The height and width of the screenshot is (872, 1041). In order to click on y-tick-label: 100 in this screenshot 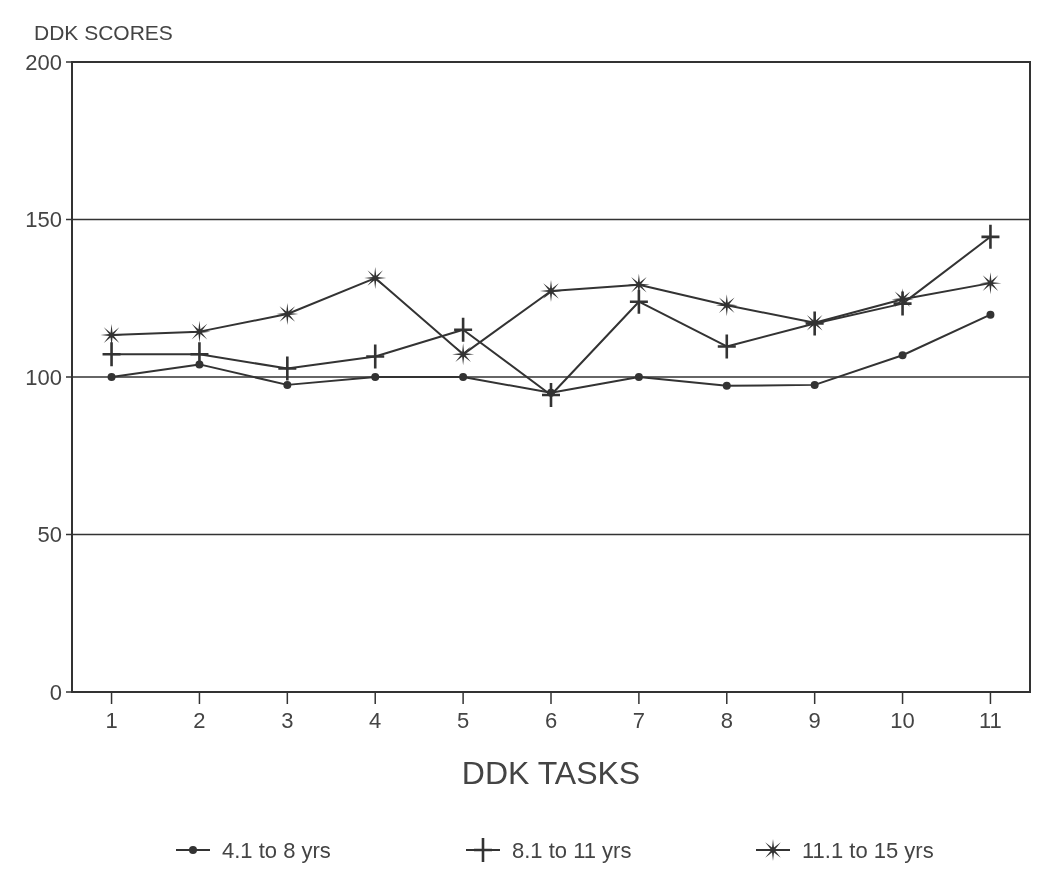, I will do `click(43, 377)`.